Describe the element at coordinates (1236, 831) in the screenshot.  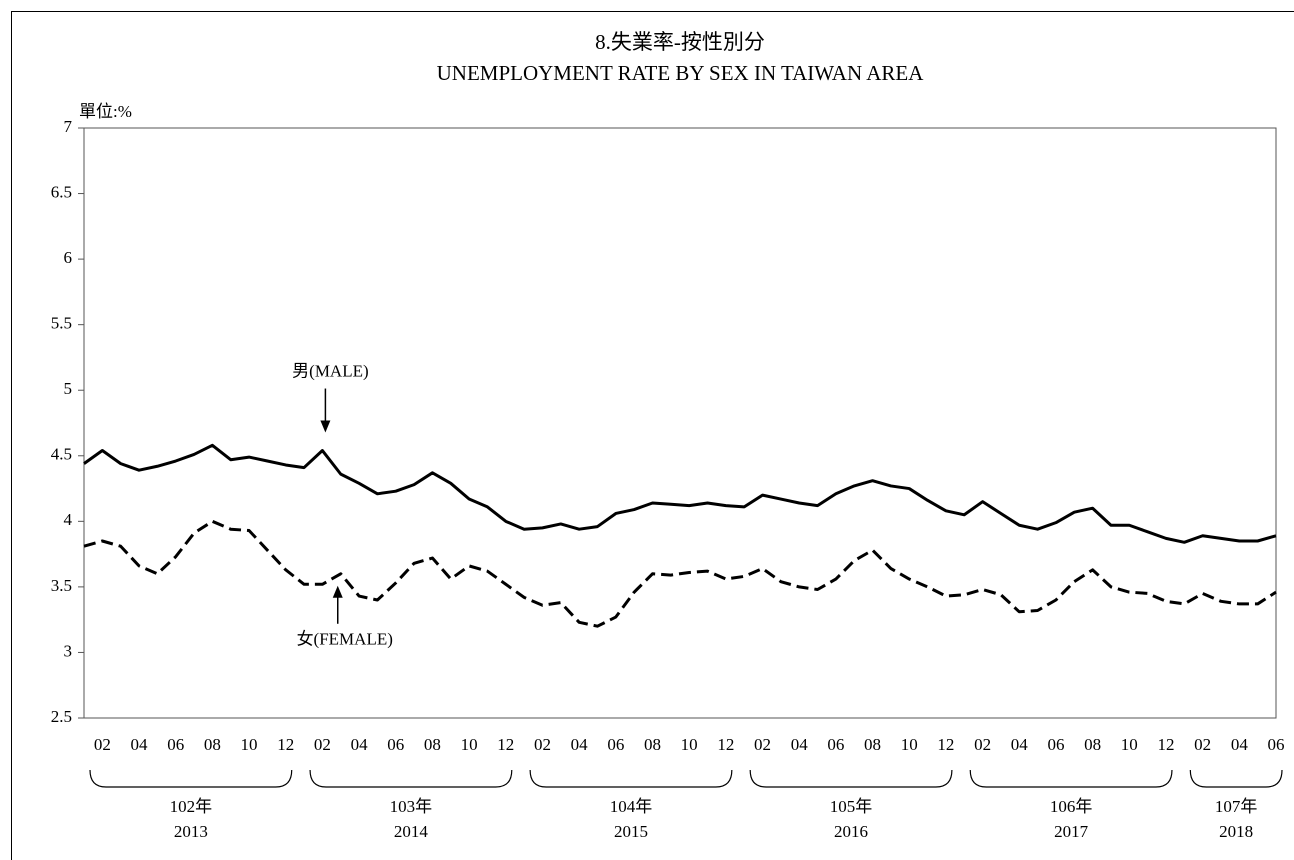
I see `year-label-ad: 2018` at that location.